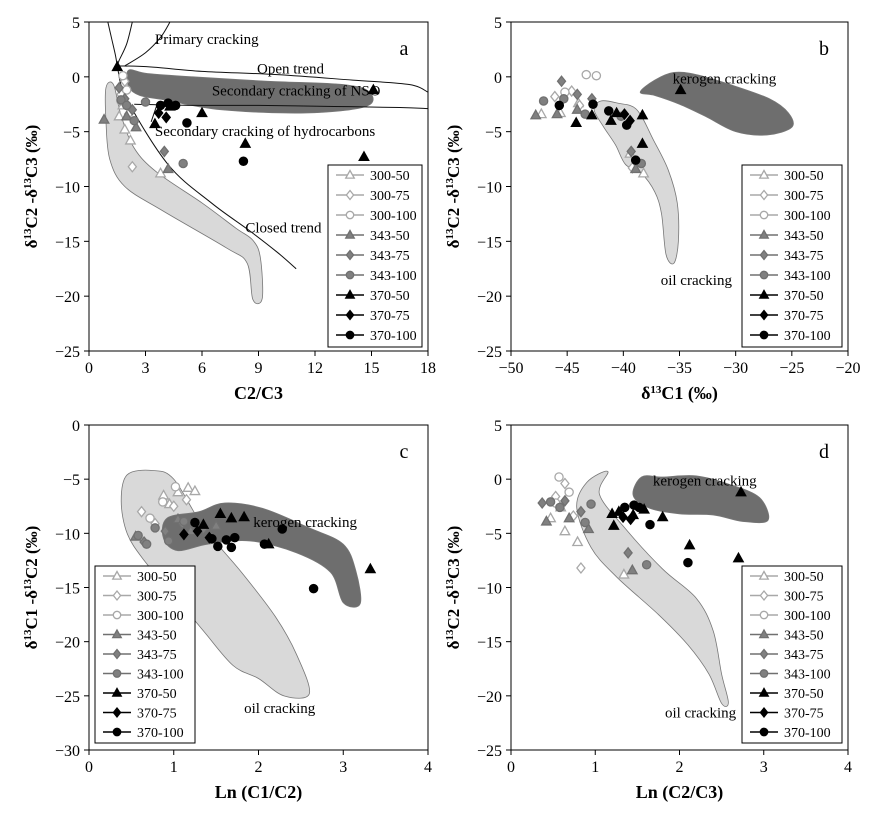 The image size is (886, 825). Describe the element at coordinates (824, 49) in the screenshot. I see `panel-label: b` at that location.